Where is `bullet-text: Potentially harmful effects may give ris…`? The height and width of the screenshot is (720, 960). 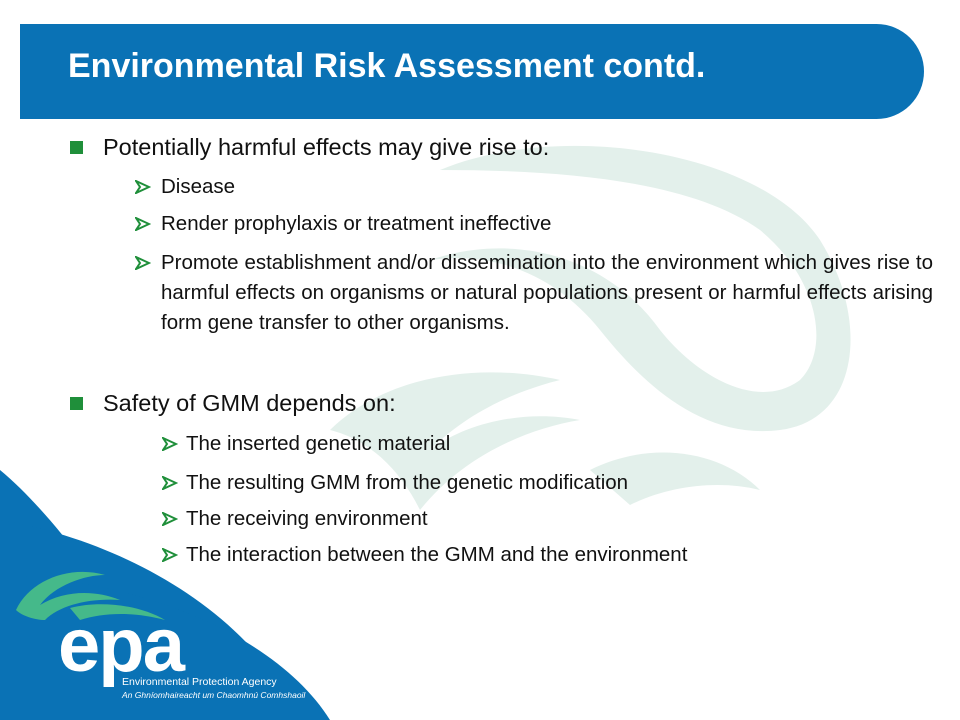
bullet-text: Potentially harmful effects may give ris… is located at coordinates (326, 147).